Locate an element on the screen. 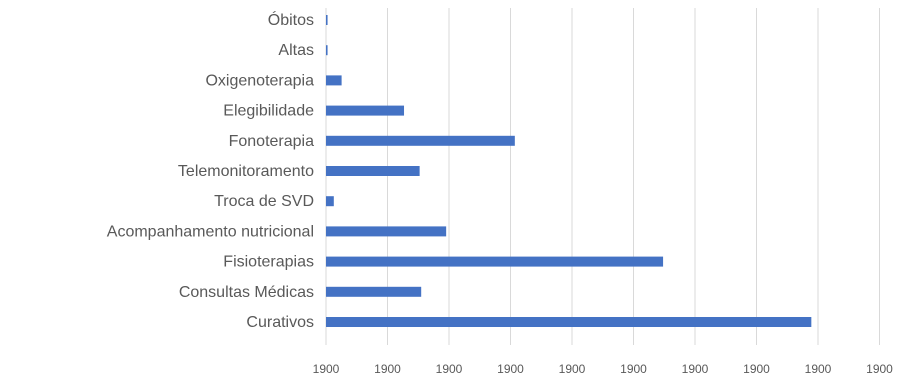 This screenshot has width=920, height=387. category-label: Oxigenoterapia is located at coordinates (259, 80).